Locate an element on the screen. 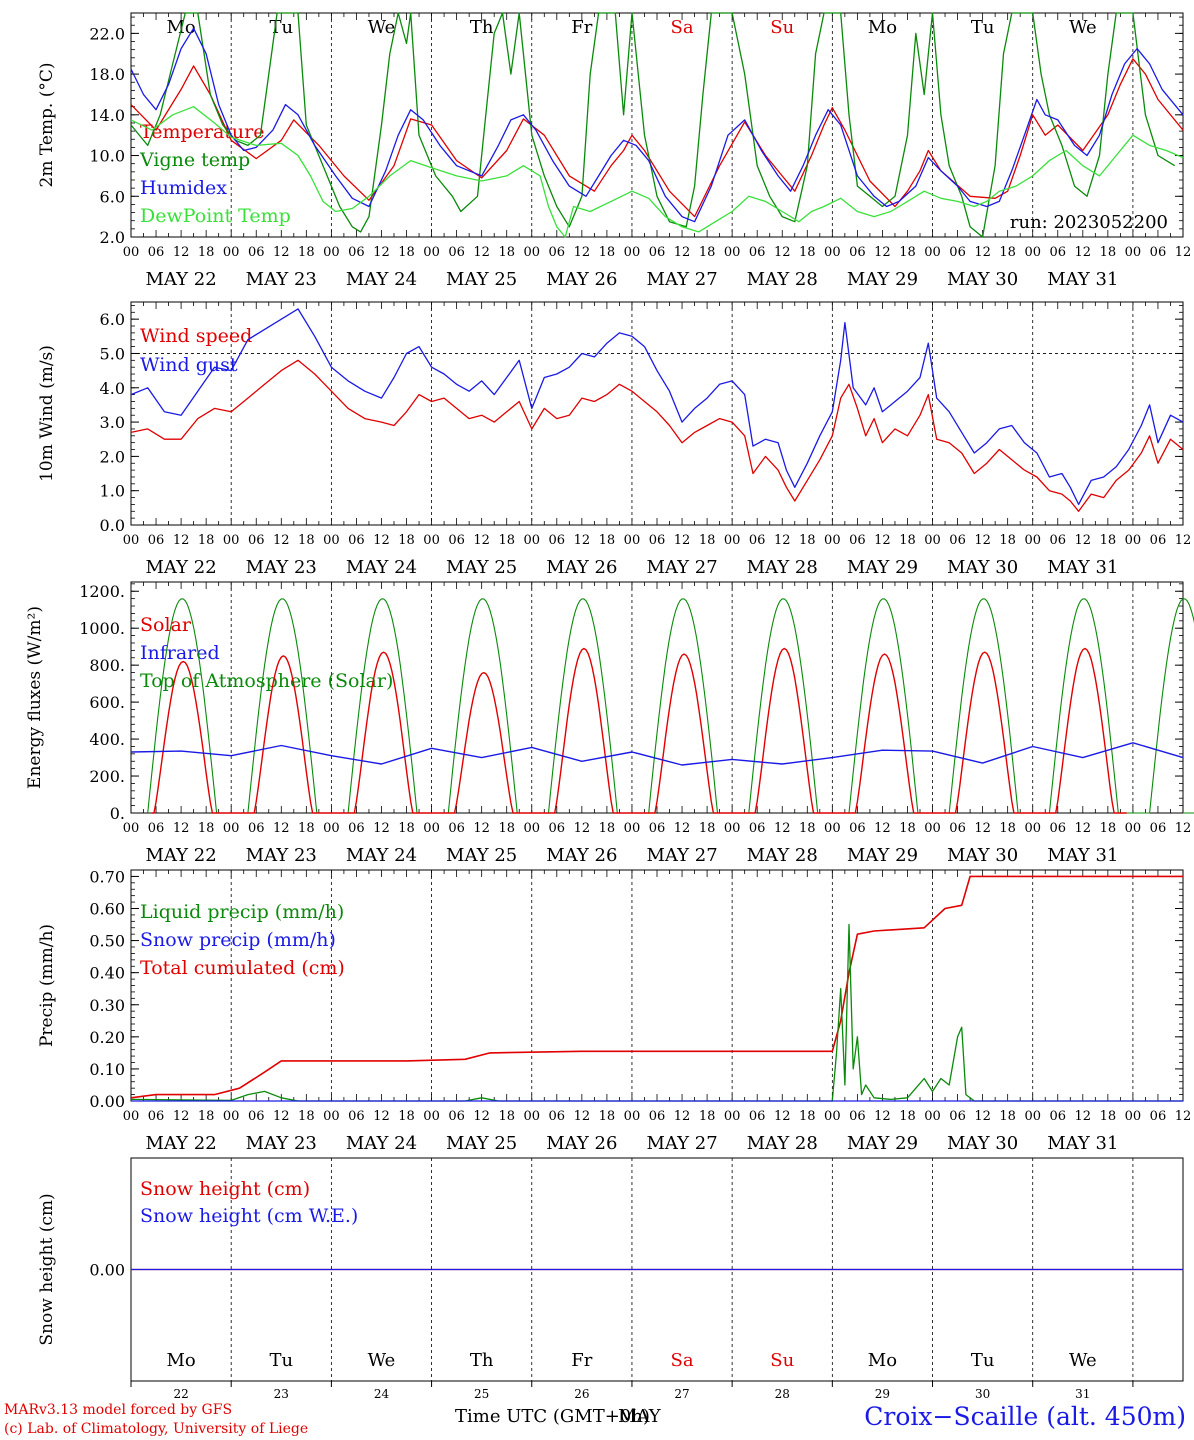 The image size is (1194, 1440). y-axis-label: 2m Temp. (°C) is located at coordinates (47, 124).